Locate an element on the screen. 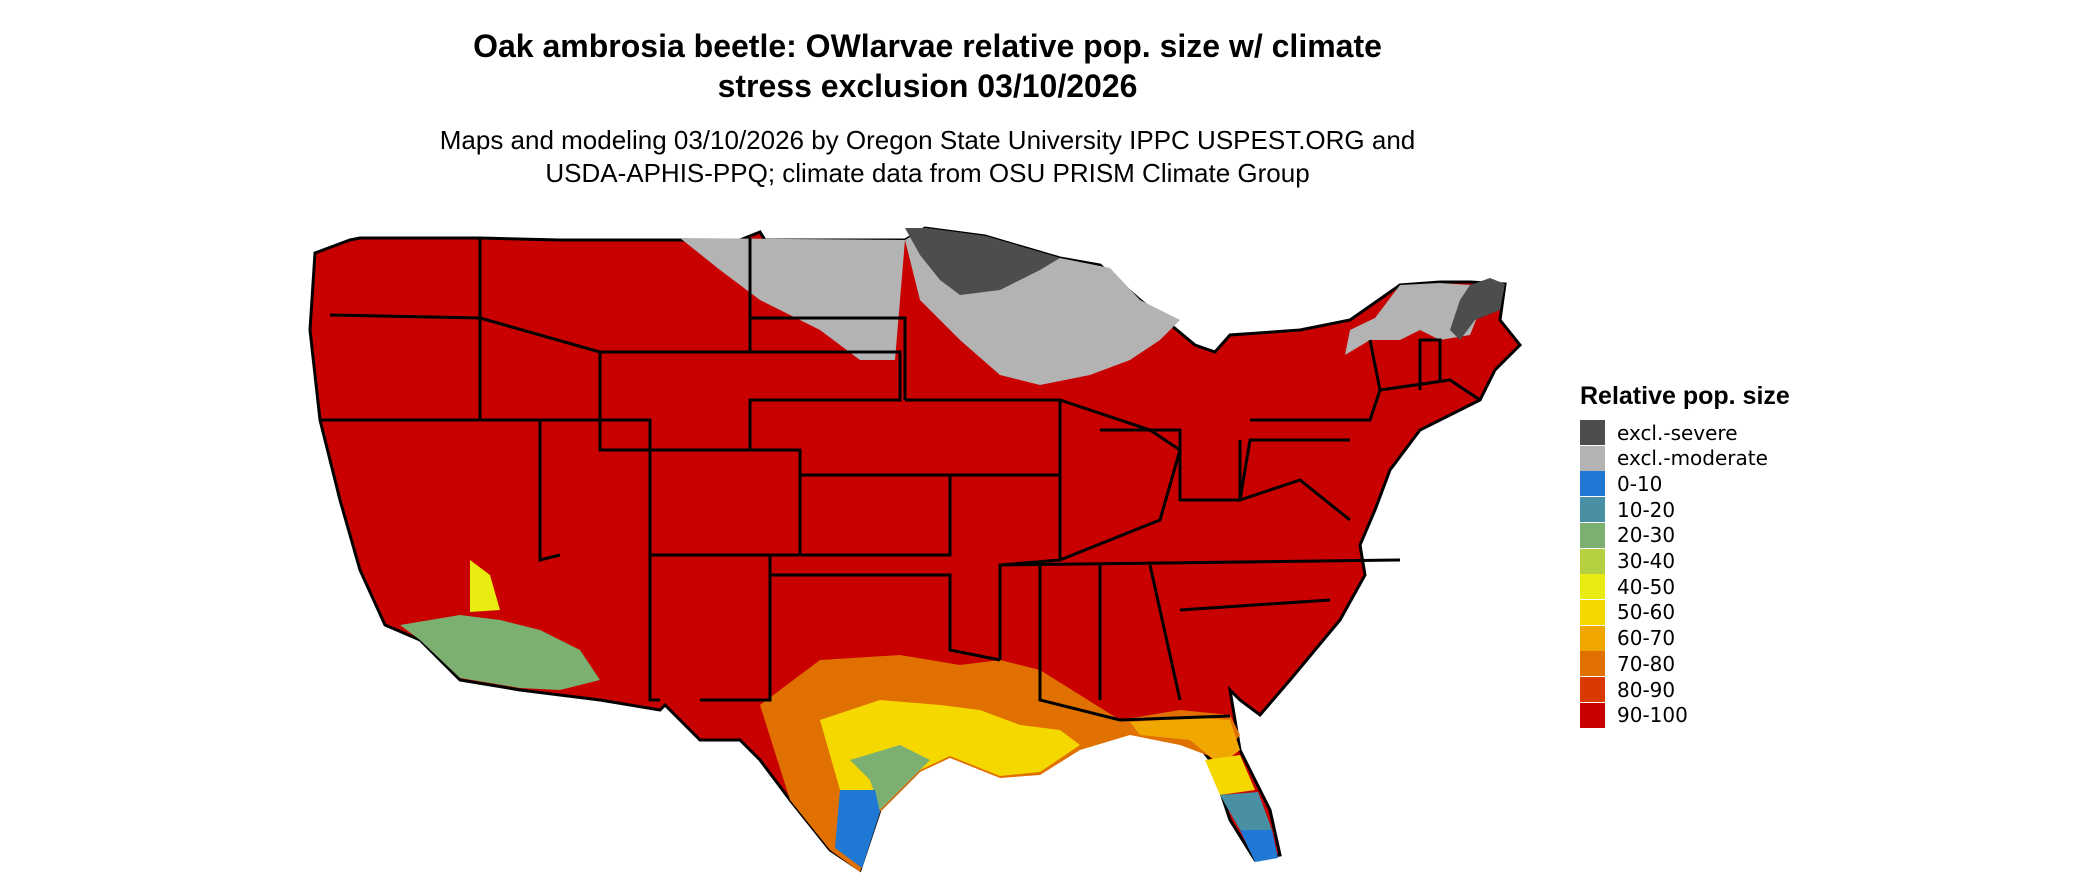 Image resolution: width=2100 pixels, height=892 pixels. legend-item: excl.-severe is located at coordinates (1659, 432).